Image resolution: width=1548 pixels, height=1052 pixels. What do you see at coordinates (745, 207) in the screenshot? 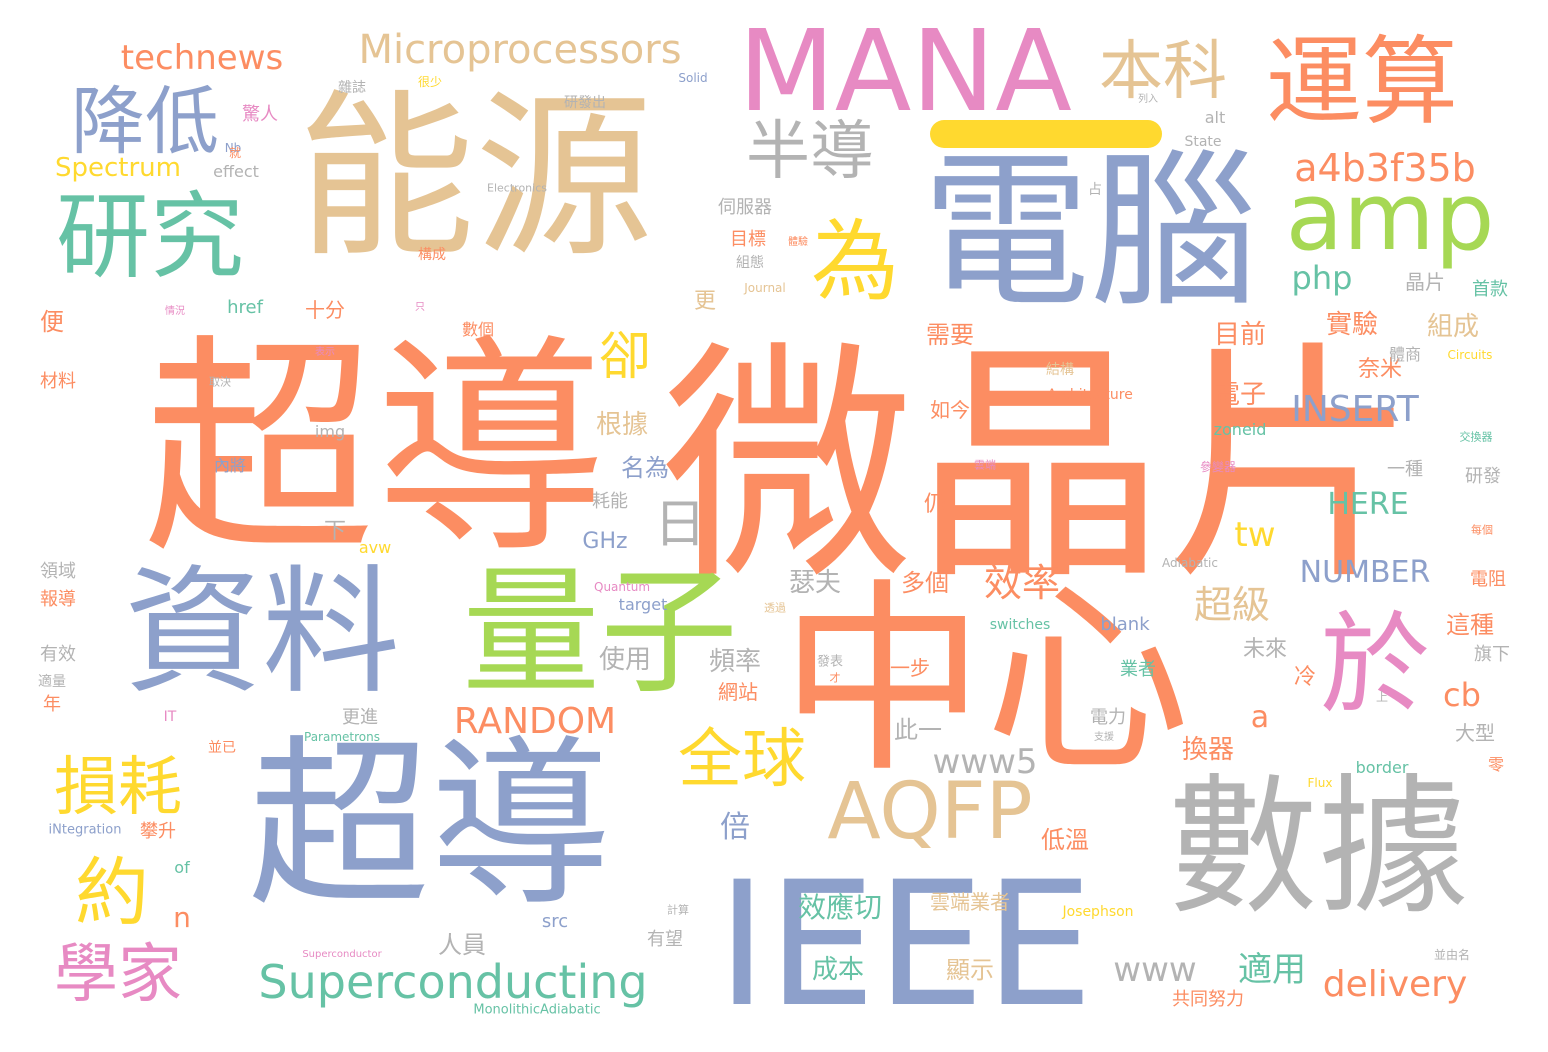
I see `word-server: 伺服器` at bounding box center [745, 207].